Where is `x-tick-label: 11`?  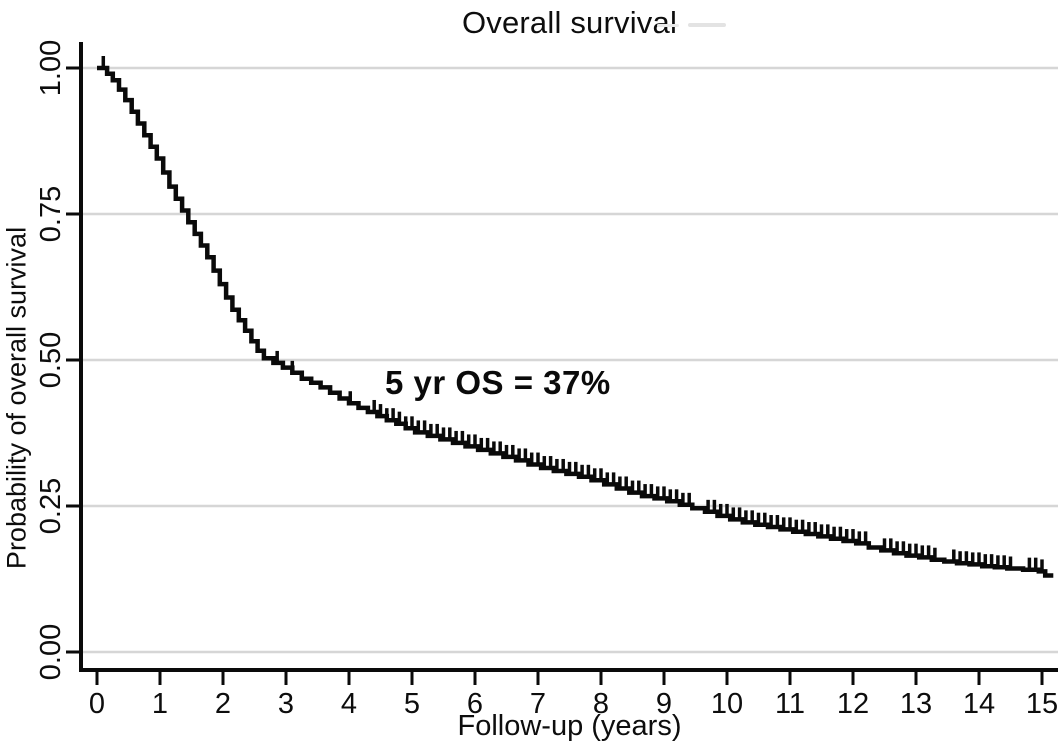 x-tick-label: 11 is located at coordinates (790, 704).